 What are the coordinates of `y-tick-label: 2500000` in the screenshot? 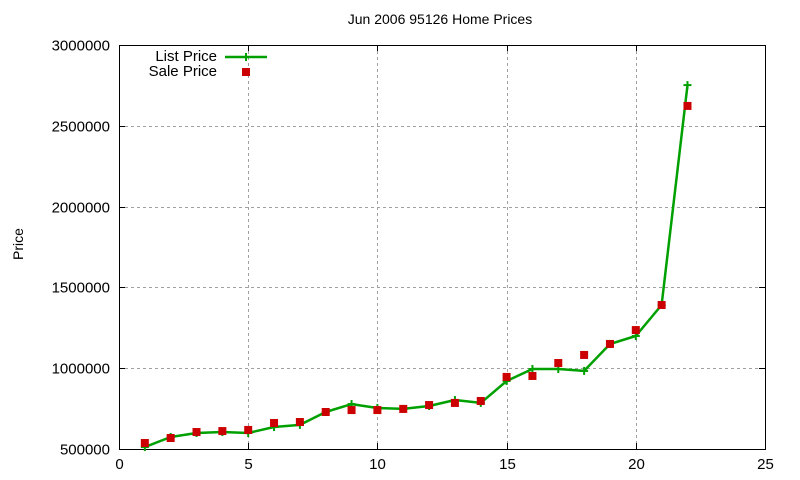 It's located at (81, 127).